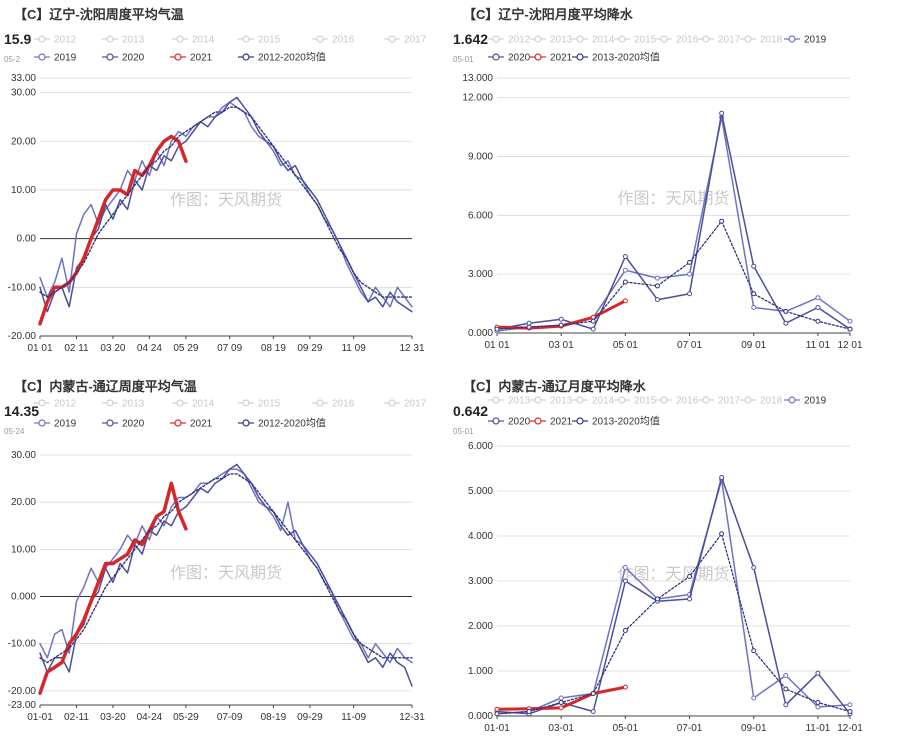  Describe the element at coordinates (292, 57) in the screenshot. I see `legend-label: 2012-2020均值` at that location.